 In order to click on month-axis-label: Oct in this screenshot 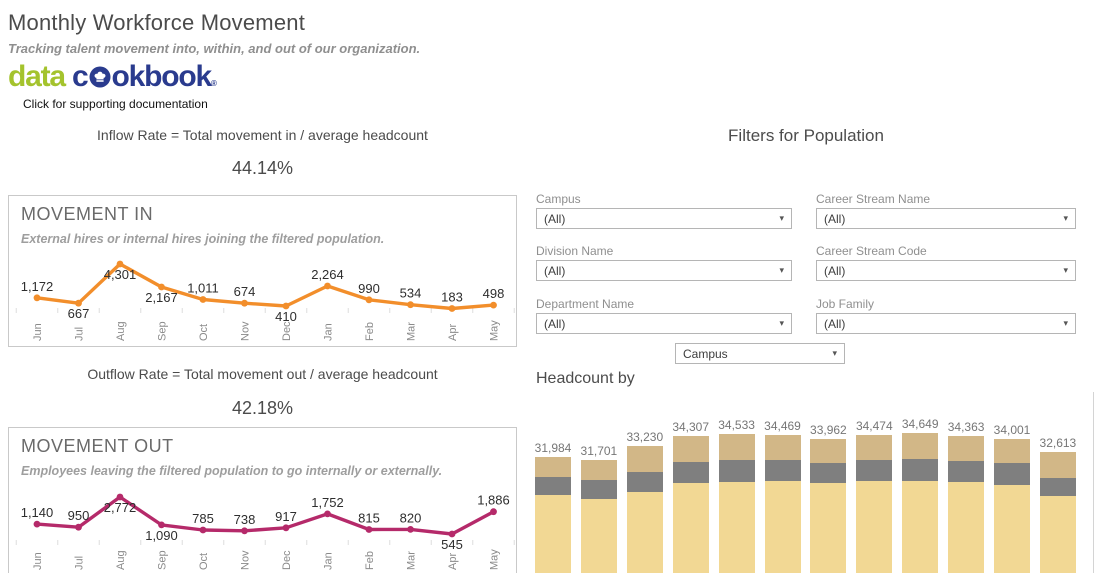, I will do `click(204, 332)`.